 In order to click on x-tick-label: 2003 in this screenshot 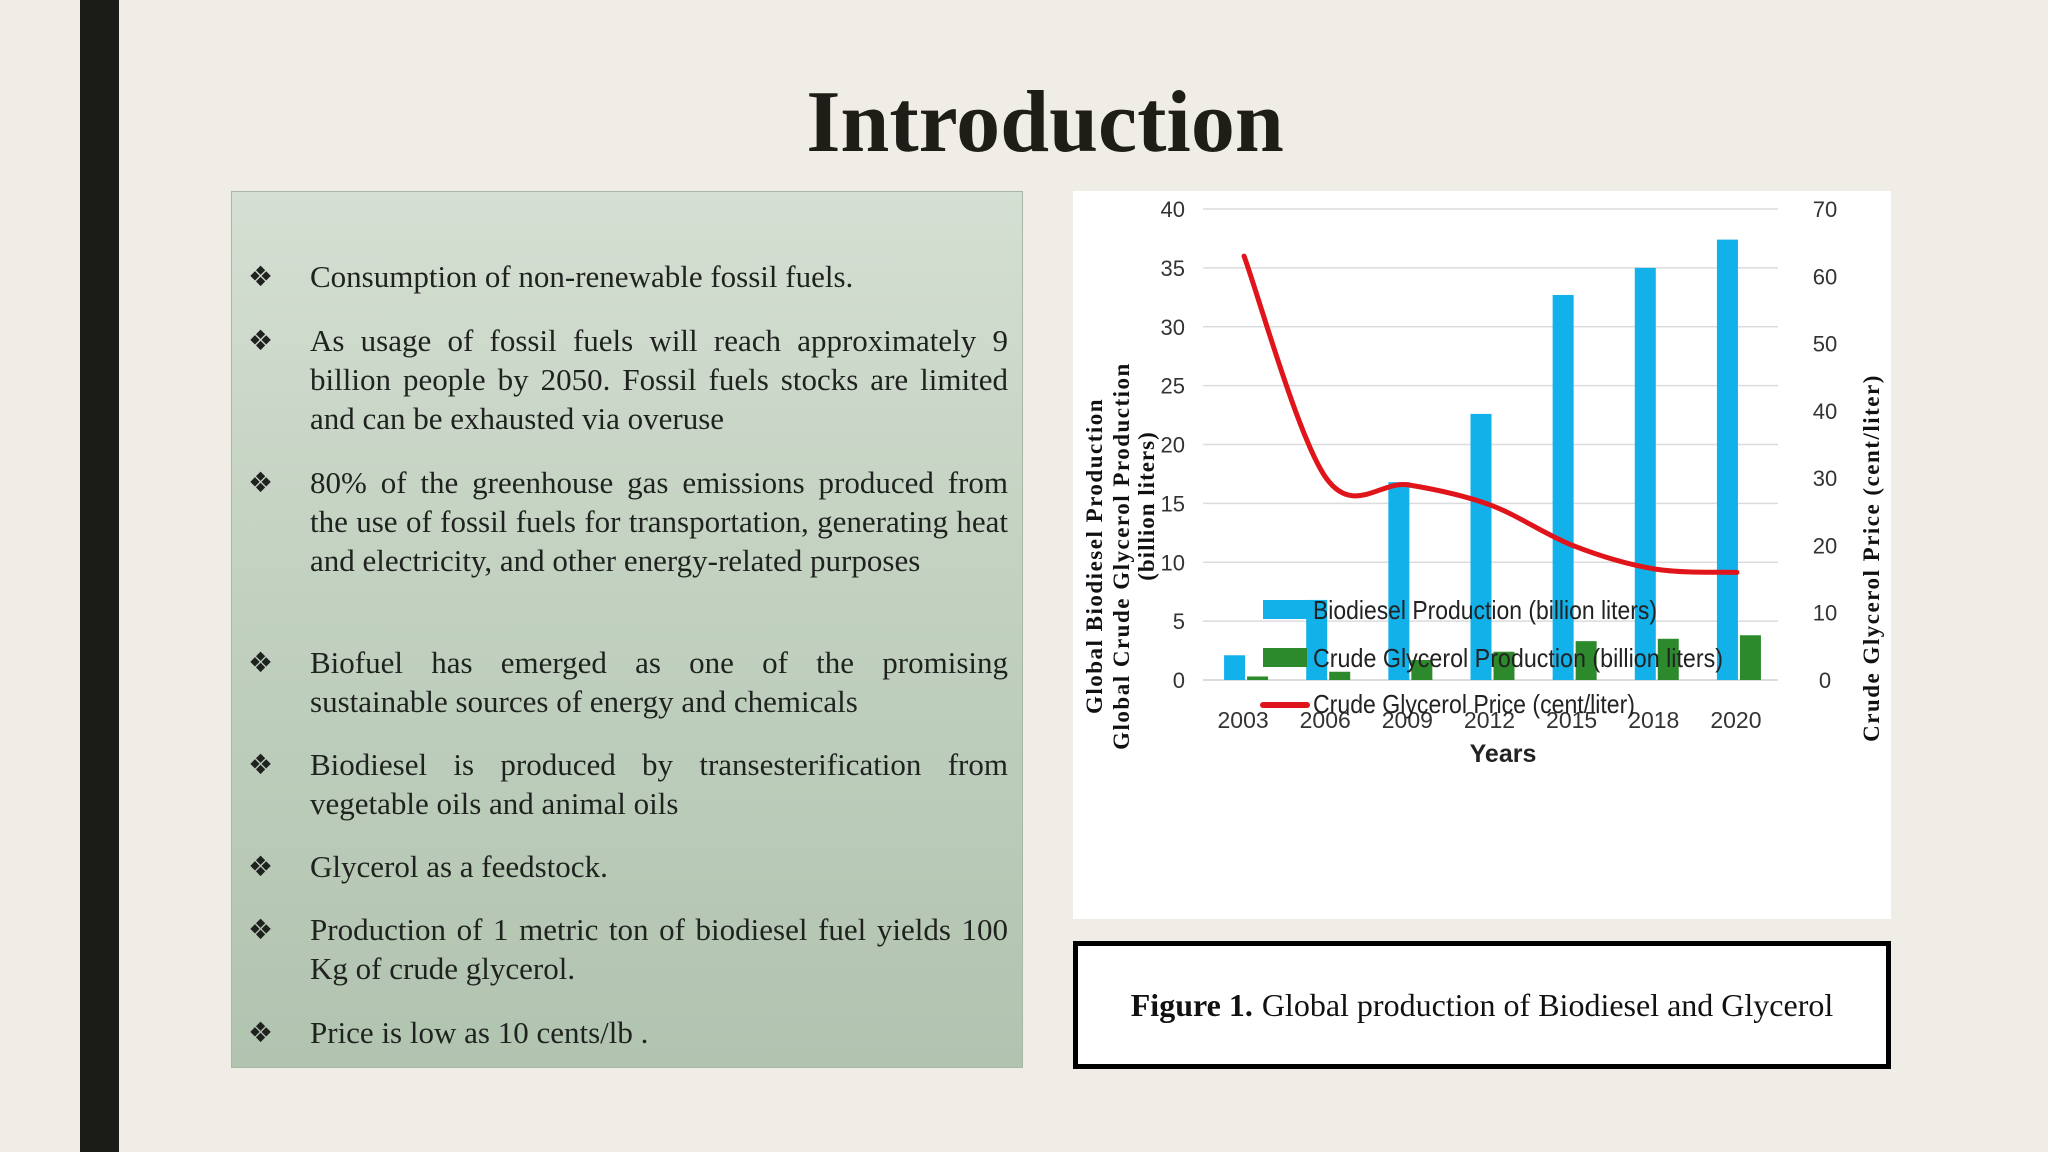, I will do `click(1242, 720)`.